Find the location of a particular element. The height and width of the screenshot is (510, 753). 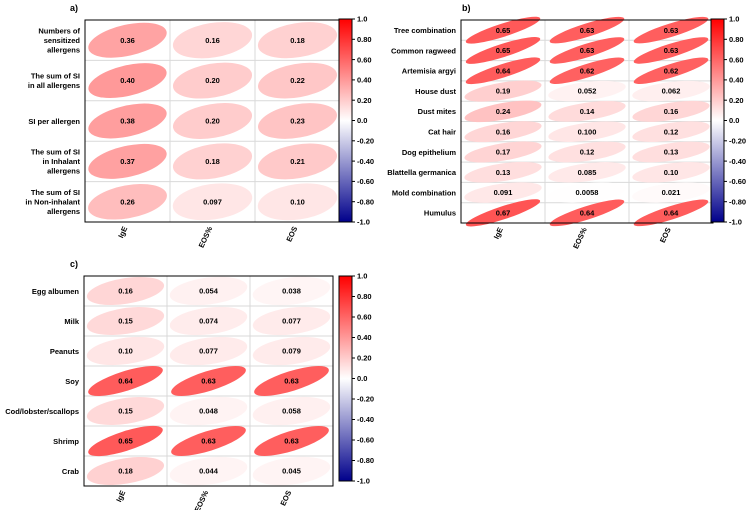

cell-value: 0.085 is located at coordinates (587, 172).